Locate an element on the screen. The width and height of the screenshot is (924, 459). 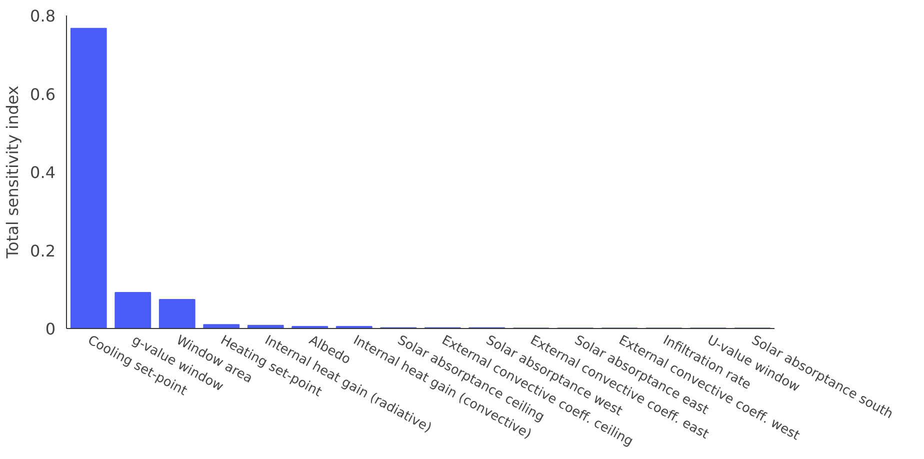
y-tick-label: 0.8 is located at coordinates (43, 16).